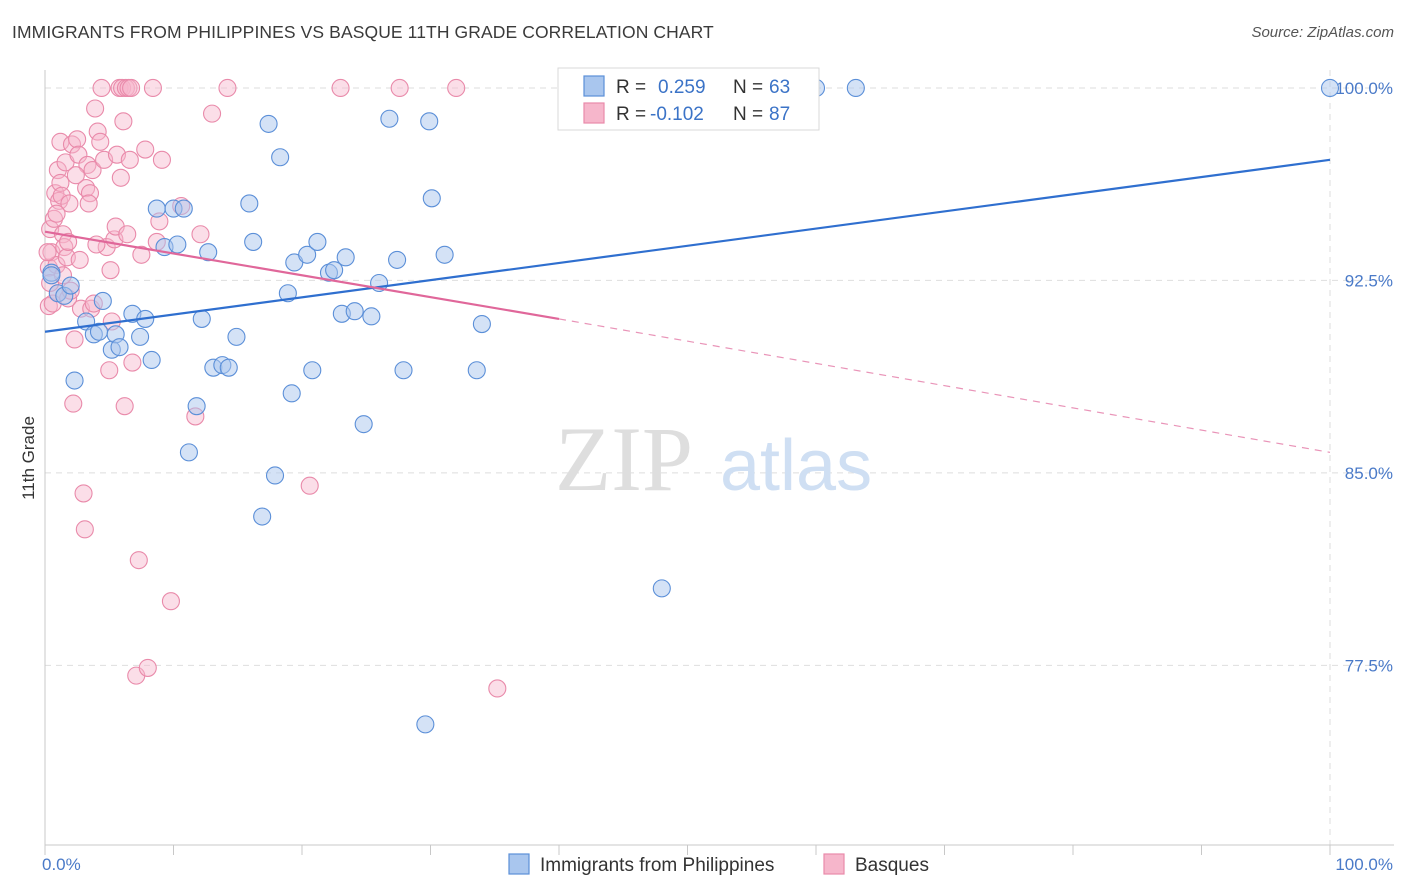 This screenshot has height=892, width=1406. Describe the element at coordinates (302, 275) in the screenshot. I see `trend-line-basques` at that location.